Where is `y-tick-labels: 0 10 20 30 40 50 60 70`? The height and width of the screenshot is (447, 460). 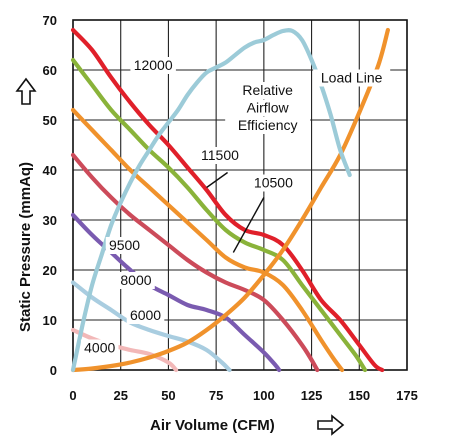 y-tick-labels: 0 10 20 30 40 50 60 70 is located at coordinates (50, 195).